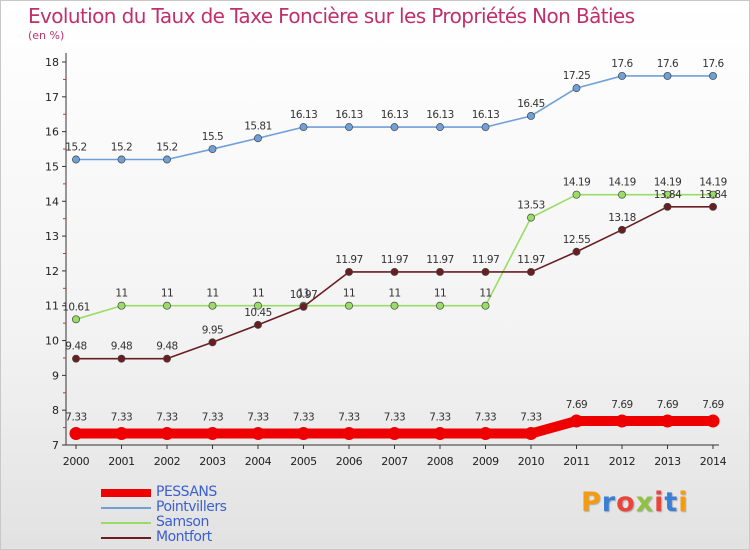  What do you see at coordinates (52, 201) in the screenshot?
I see `y-tick-label: 14` at bounding box center [52, 201].